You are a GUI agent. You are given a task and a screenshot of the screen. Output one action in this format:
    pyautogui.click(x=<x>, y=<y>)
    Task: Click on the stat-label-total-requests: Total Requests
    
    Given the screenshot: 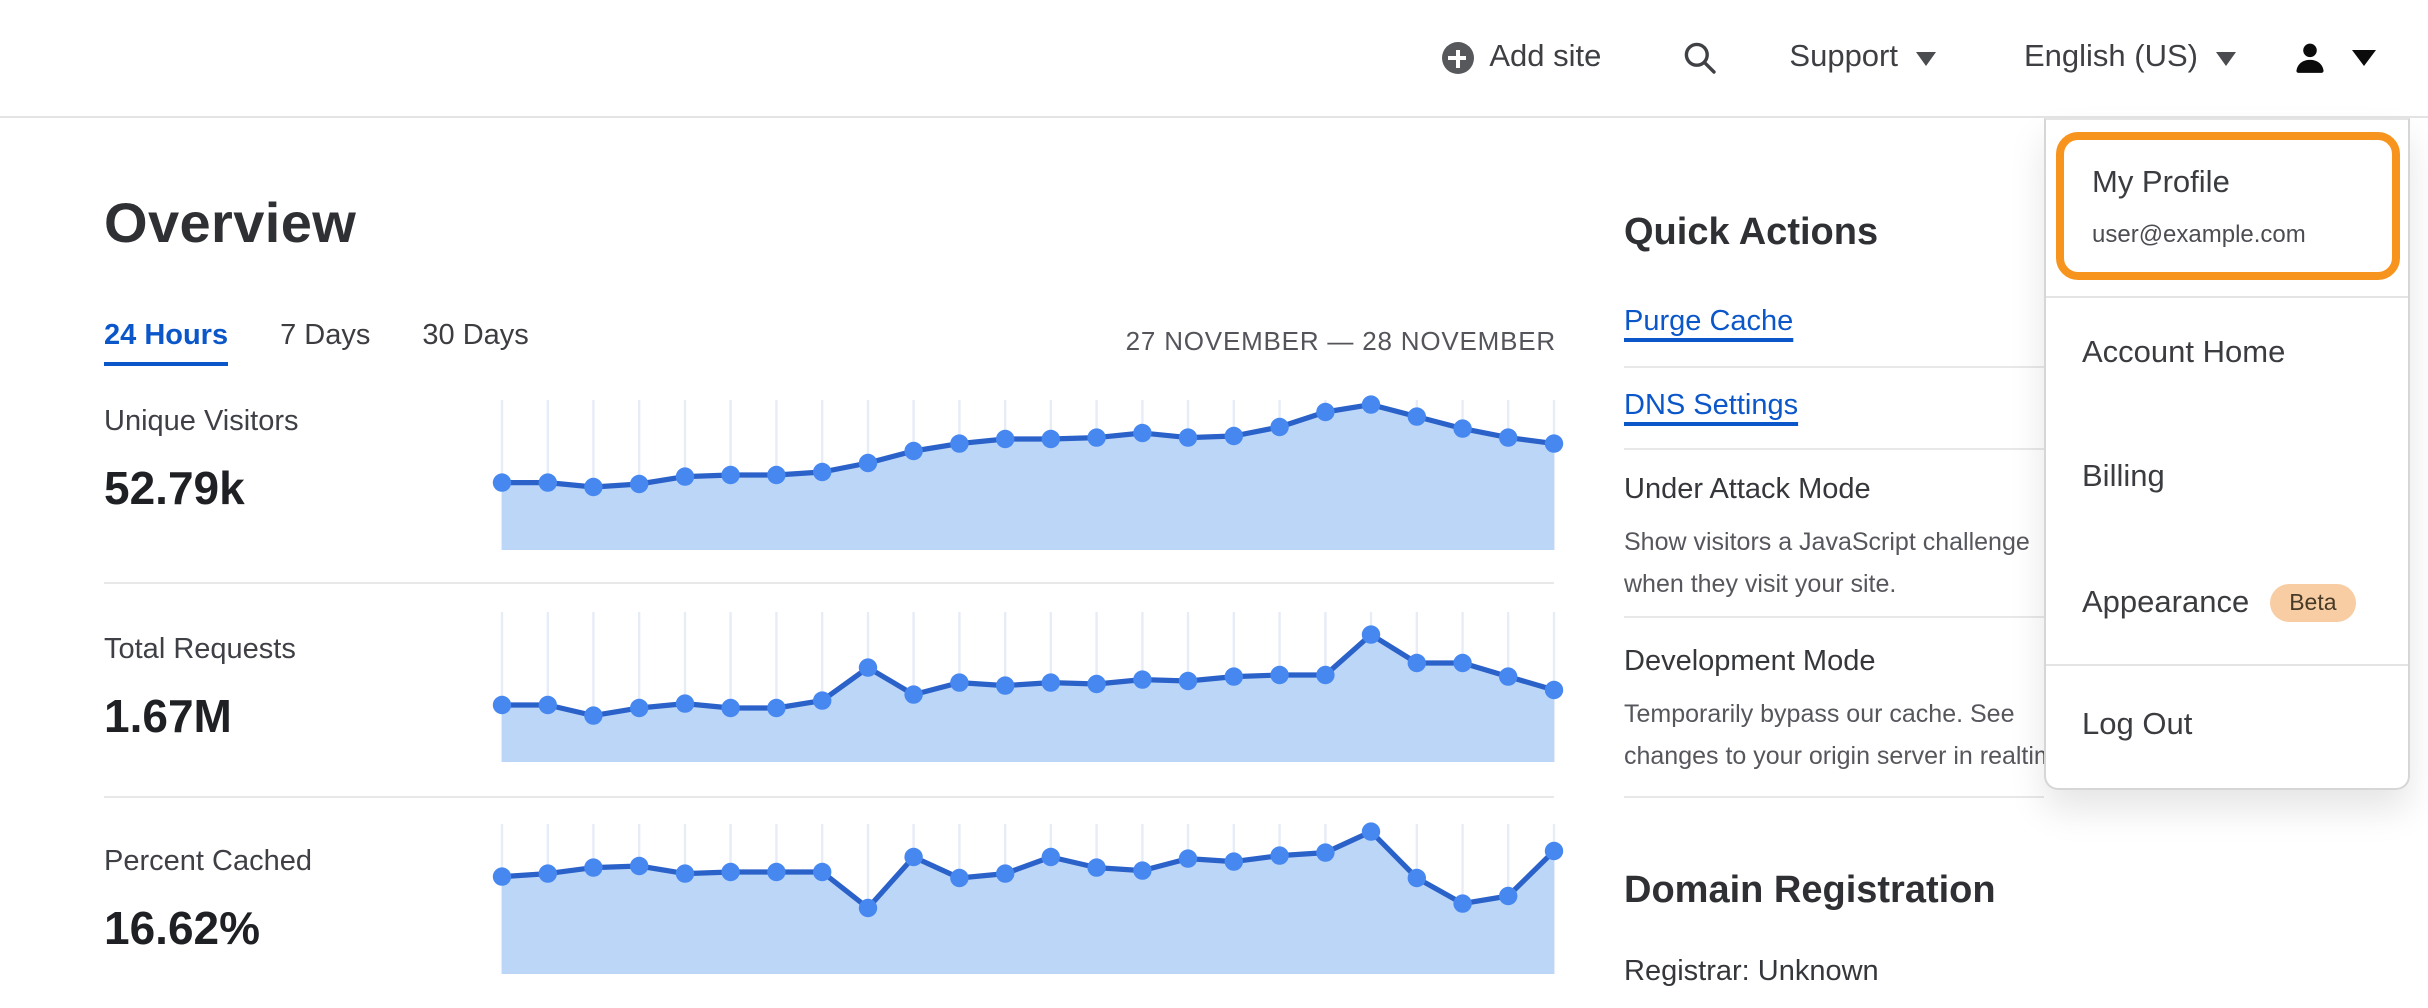 What is the action you would take?
    pyautogui.click(x=200, y=650)
    